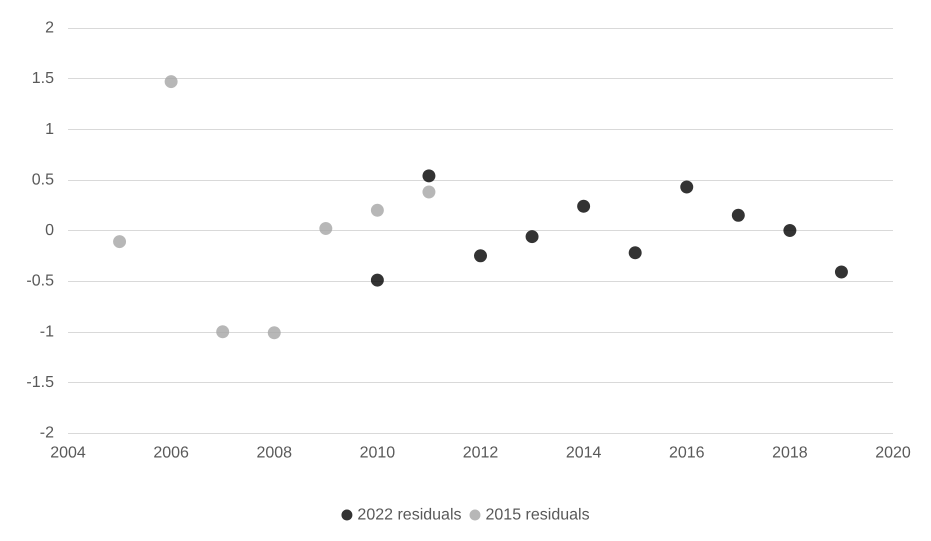 This screenshot has height=541, width=931. I want to click on x-tick-label: 2004, so click(68, 453).